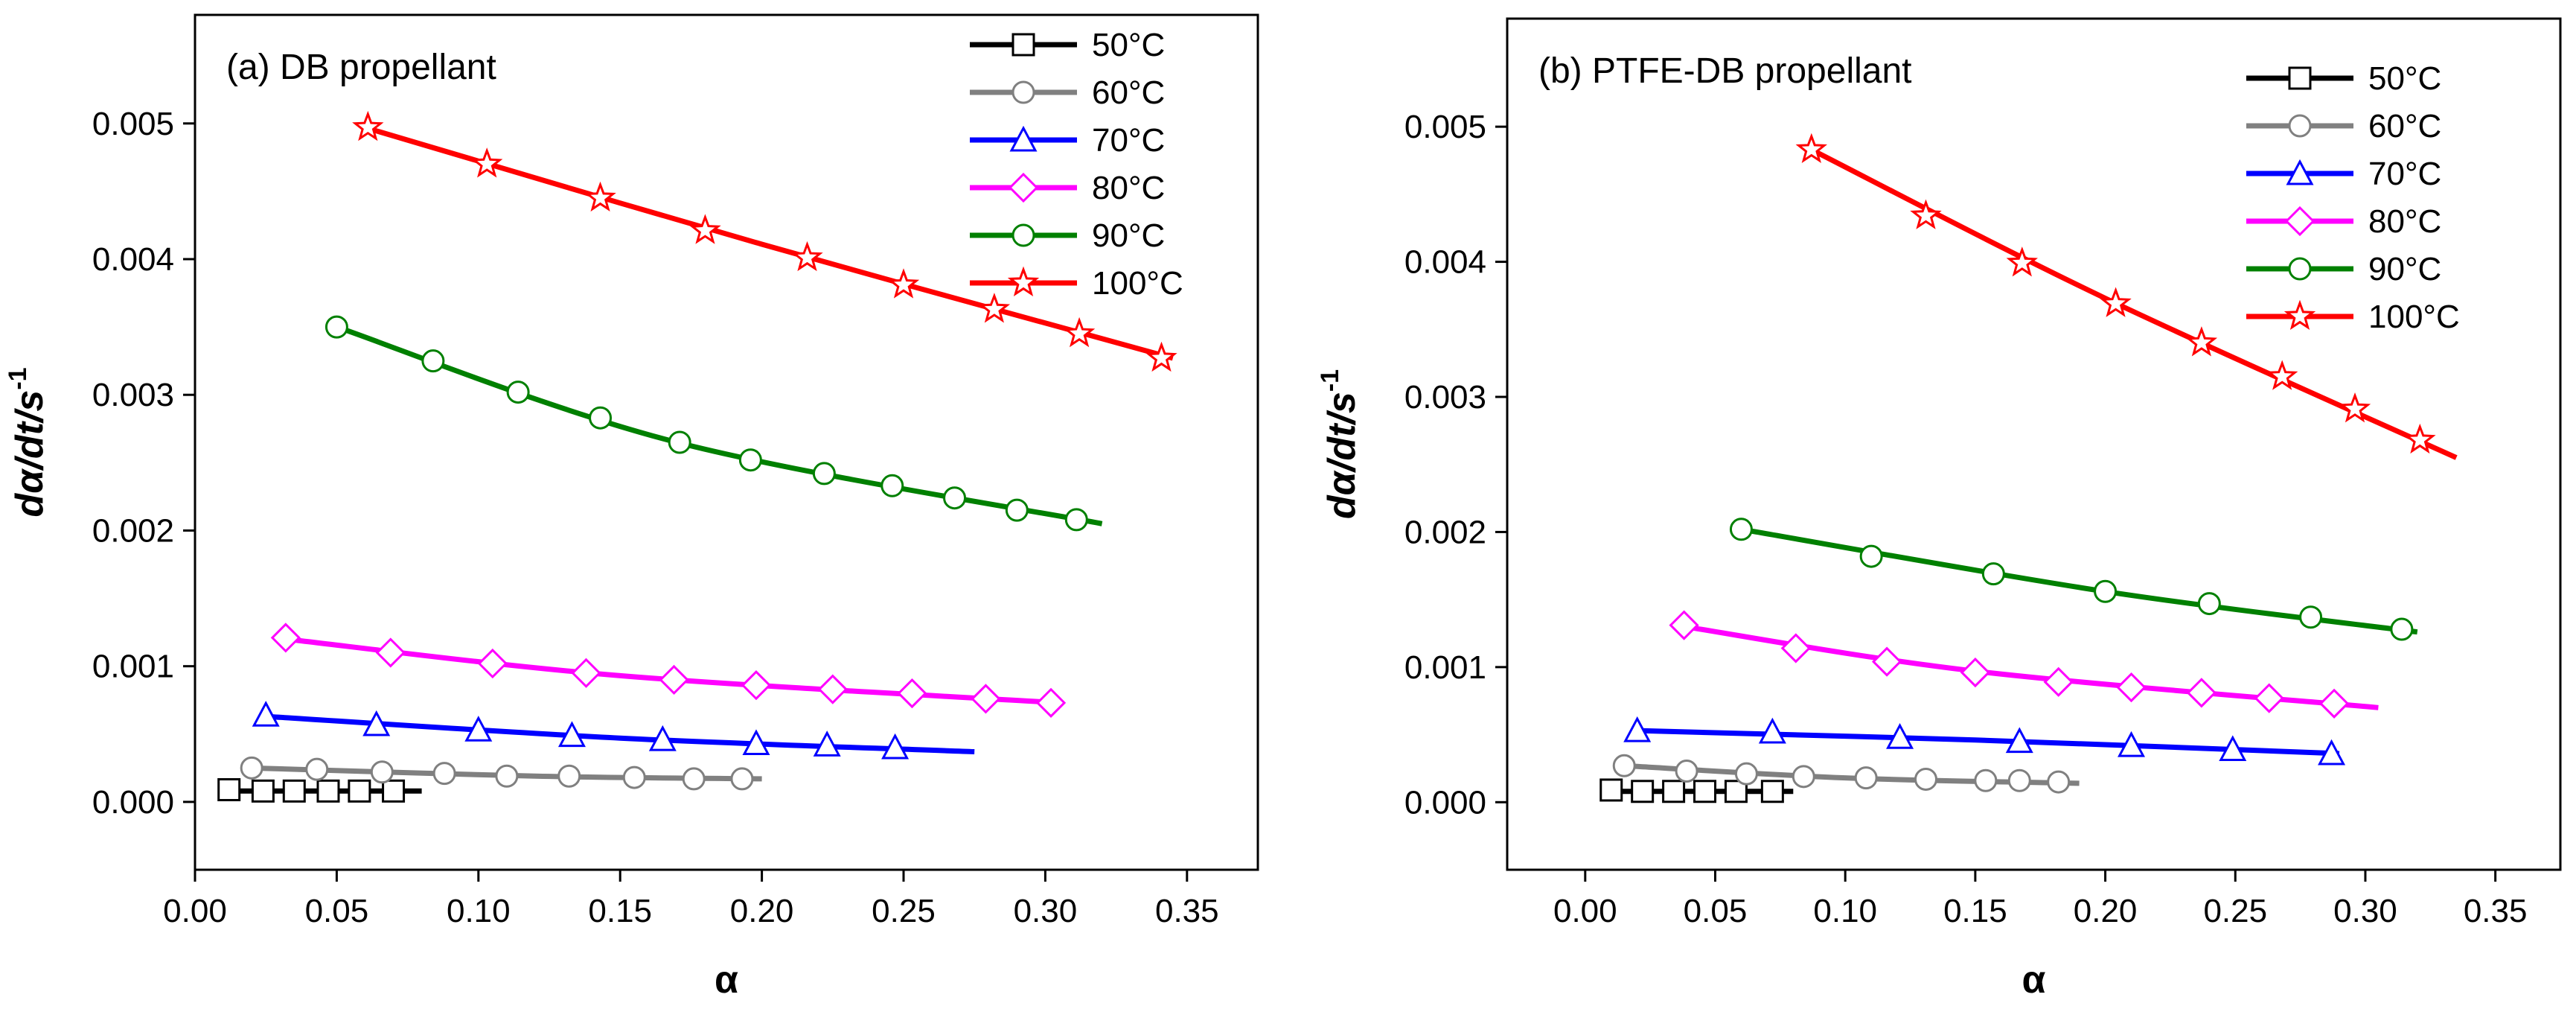 Image resolution: width=2576 pixels, height=1009 pixels. I want to click on x-tick-label: 0.20, so click(2106, 911).